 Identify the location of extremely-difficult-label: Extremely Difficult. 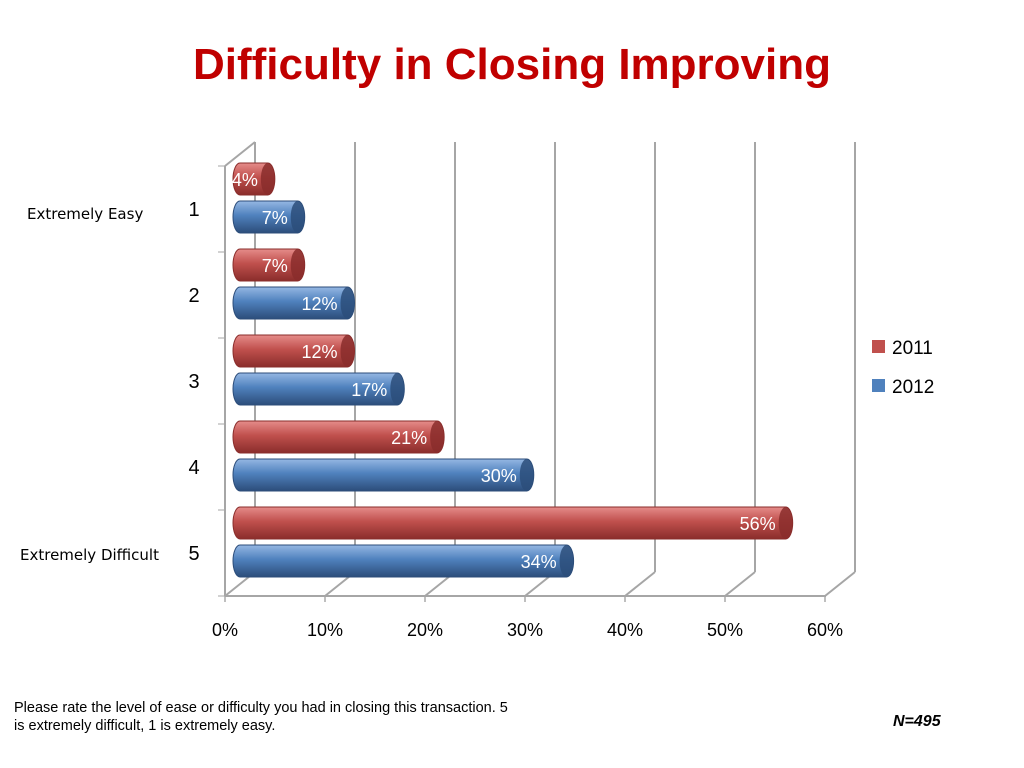
(89, 555).